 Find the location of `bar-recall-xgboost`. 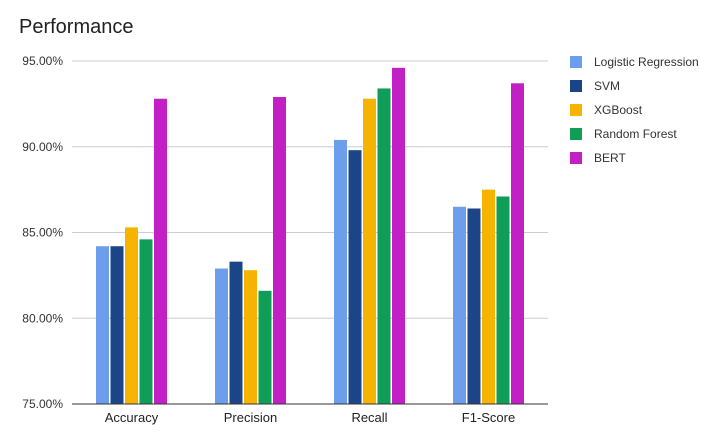

bar-recall-xgboost is located at coordinates (369, 251).